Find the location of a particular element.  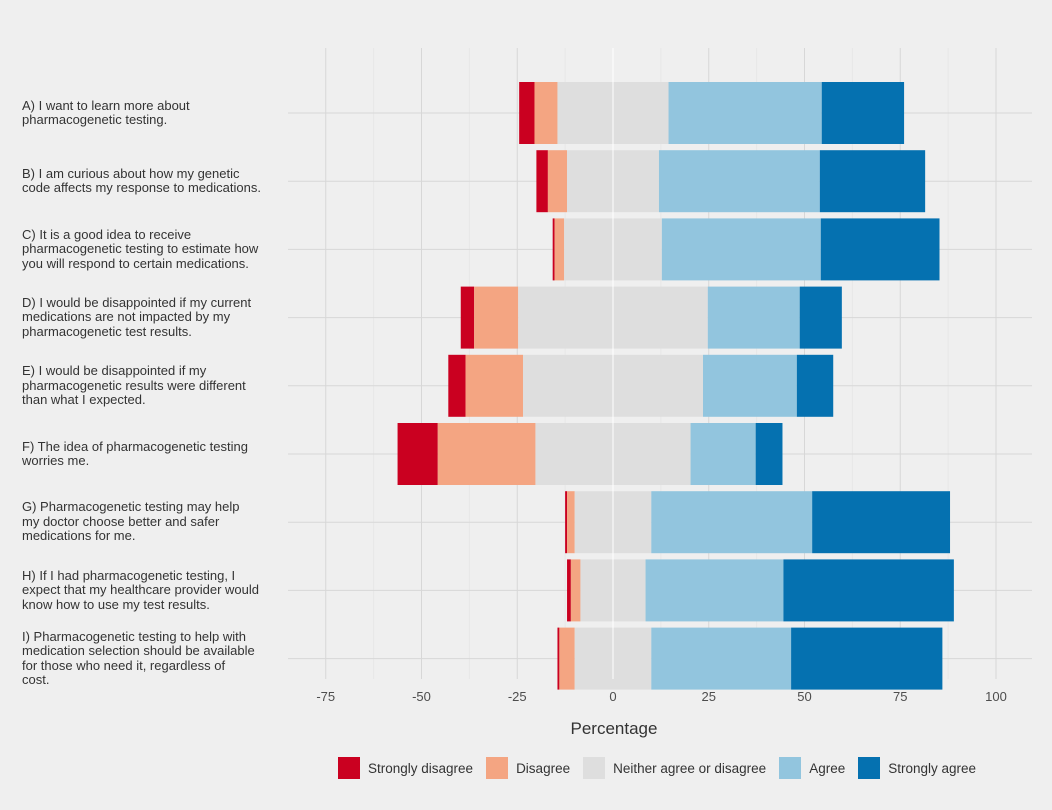

legend-label: Strongly disagree is located at coordinates (421, 768).